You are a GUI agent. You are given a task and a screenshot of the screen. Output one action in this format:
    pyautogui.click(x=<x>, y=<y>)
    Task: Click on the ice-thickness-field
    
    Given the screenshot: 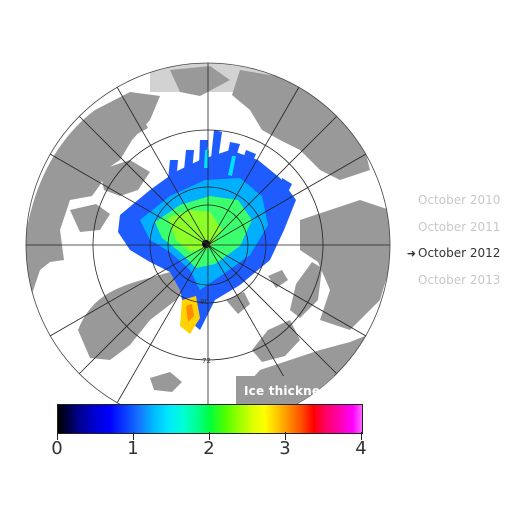 What is the action you would take?
    pyautogui.click(x=207, y=232)
    